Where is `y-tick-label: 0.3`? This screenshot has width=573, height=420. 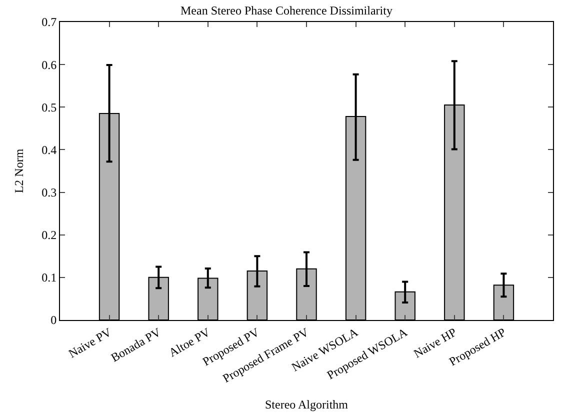 y-tick-label: 0.3 is located at coordinates (49, 192).